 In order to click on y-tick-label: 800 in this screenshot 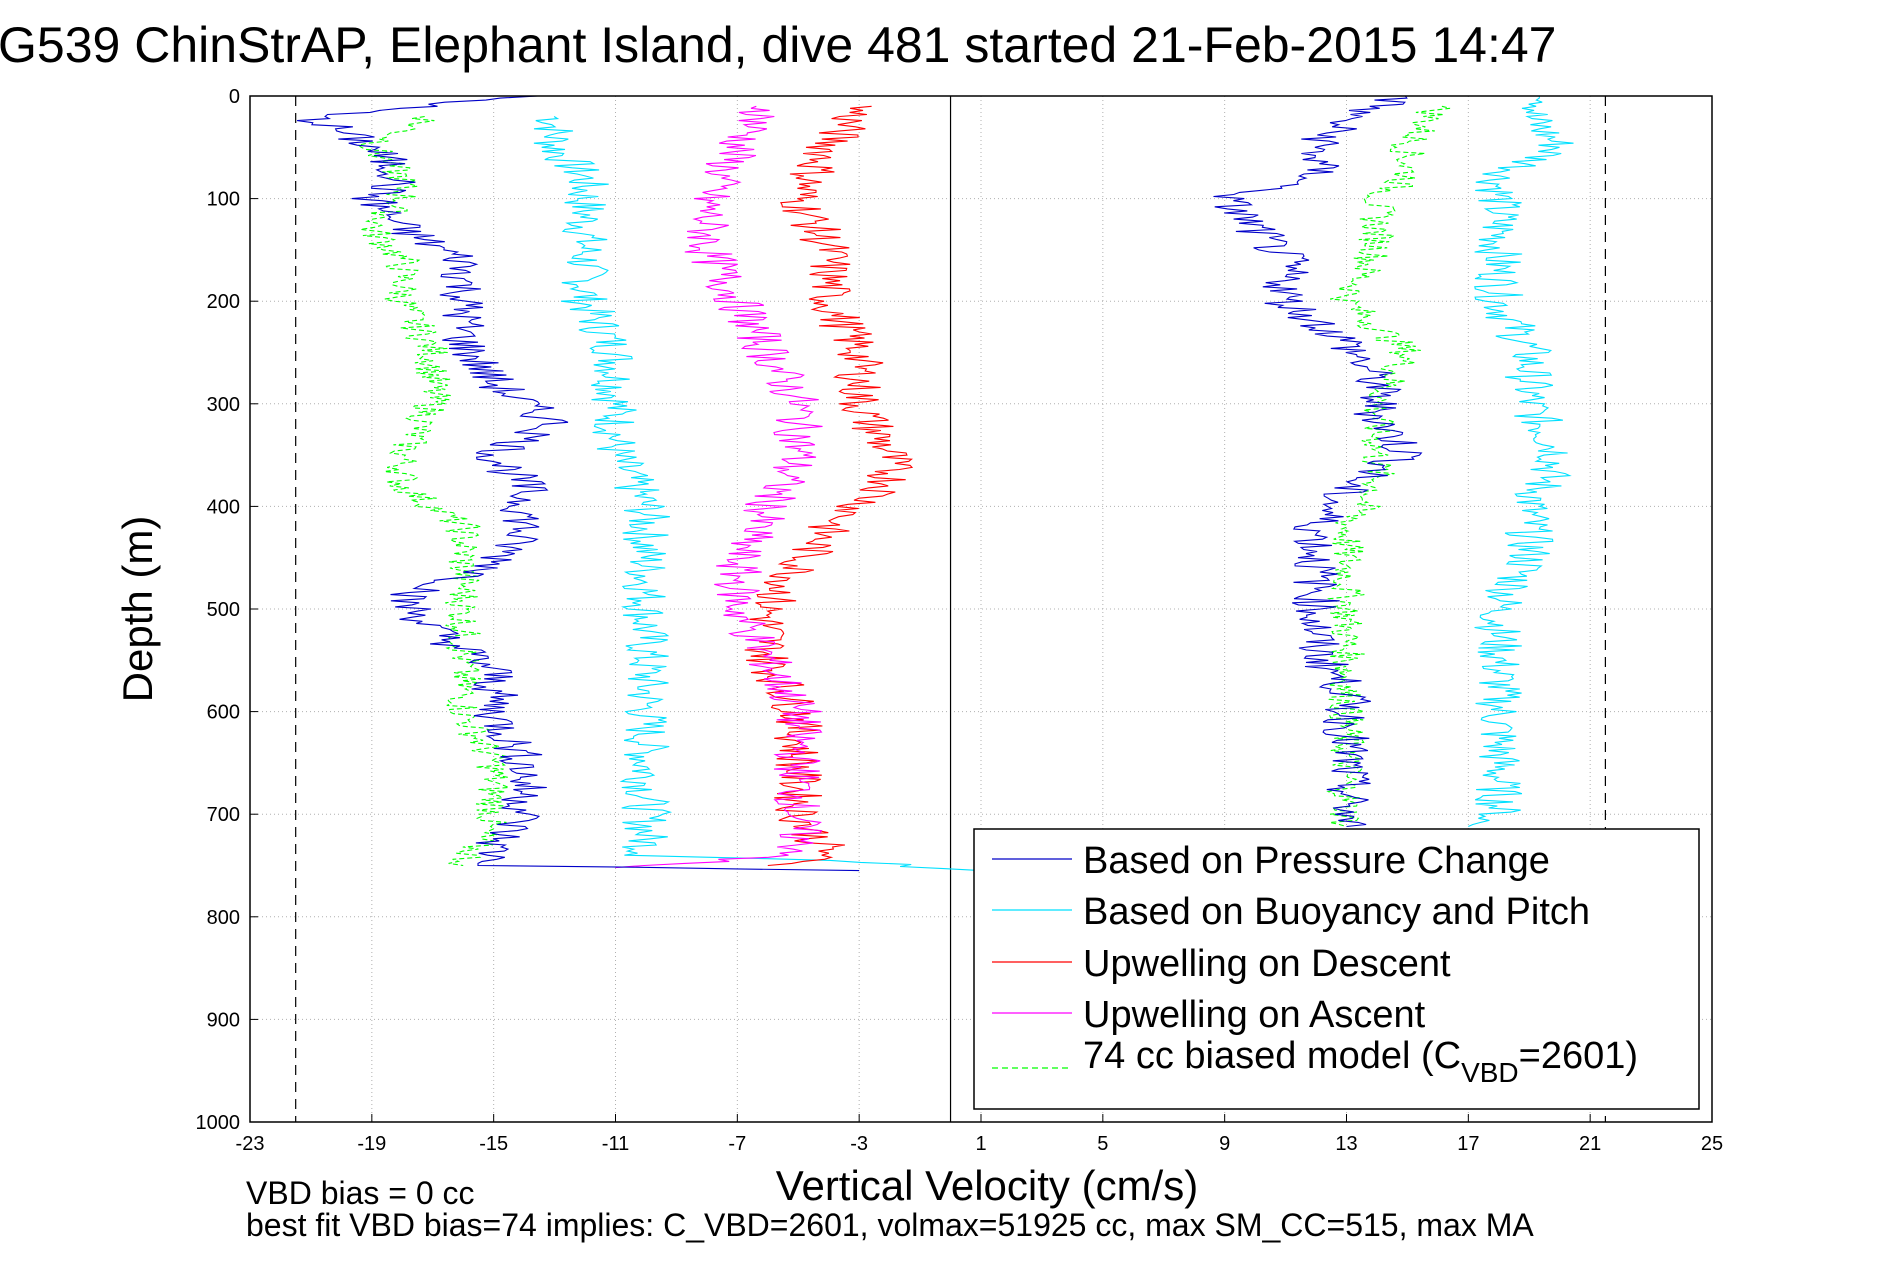, I will do `click(223, 918)`.